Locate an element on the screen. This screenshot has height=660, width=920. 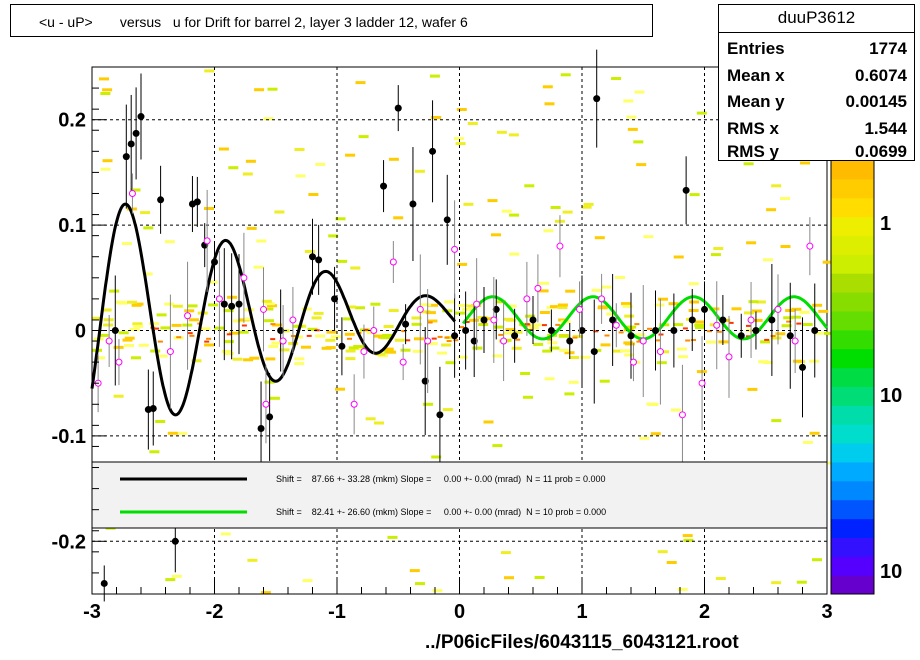
palette-label-1: 1 is located at coordinates (885, 224).